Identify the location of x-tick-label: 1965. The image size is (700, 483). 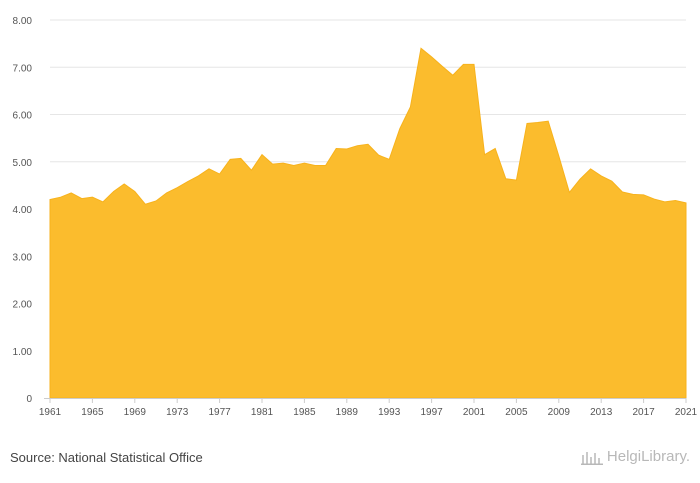
(92, 412).